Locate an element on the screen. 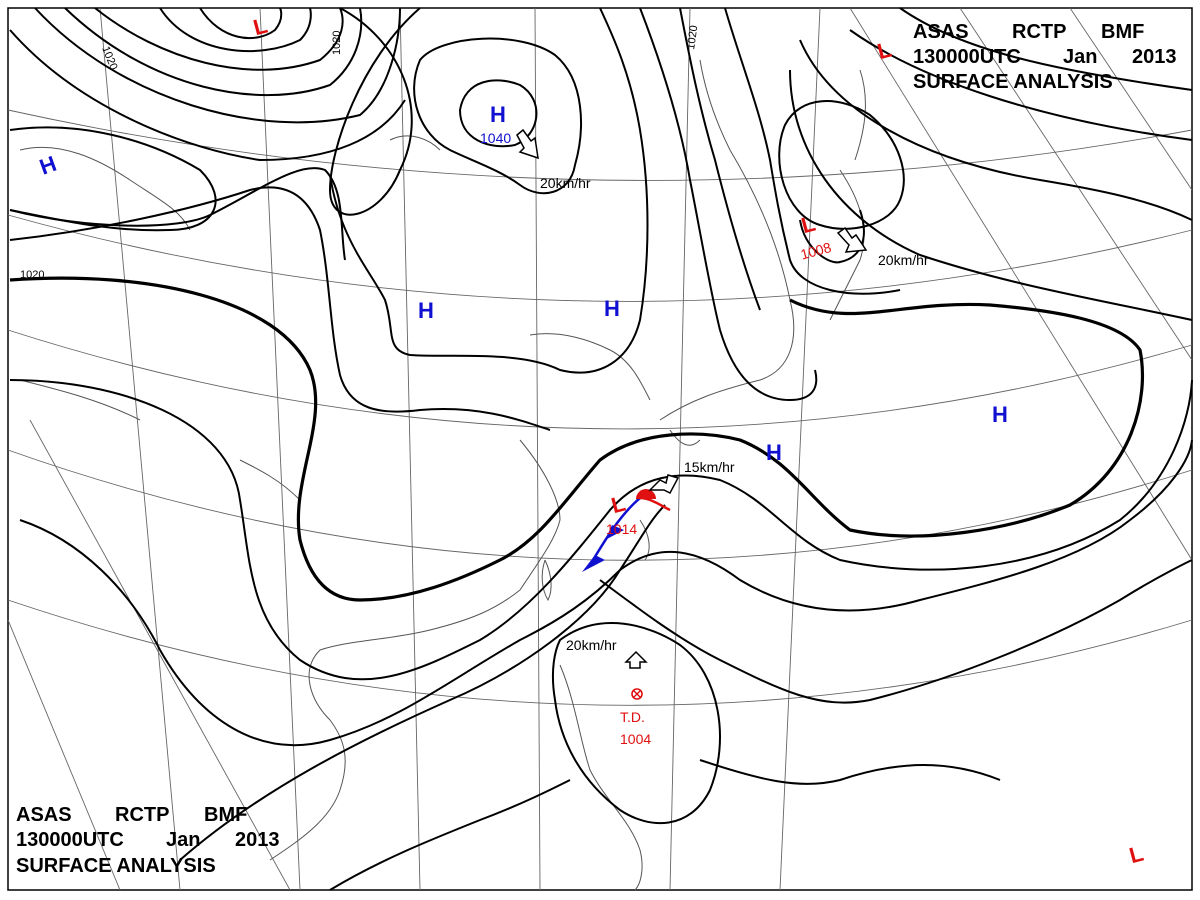  speed-label-low-taiwan: 15km/hr is located at coordinates (709, 467).